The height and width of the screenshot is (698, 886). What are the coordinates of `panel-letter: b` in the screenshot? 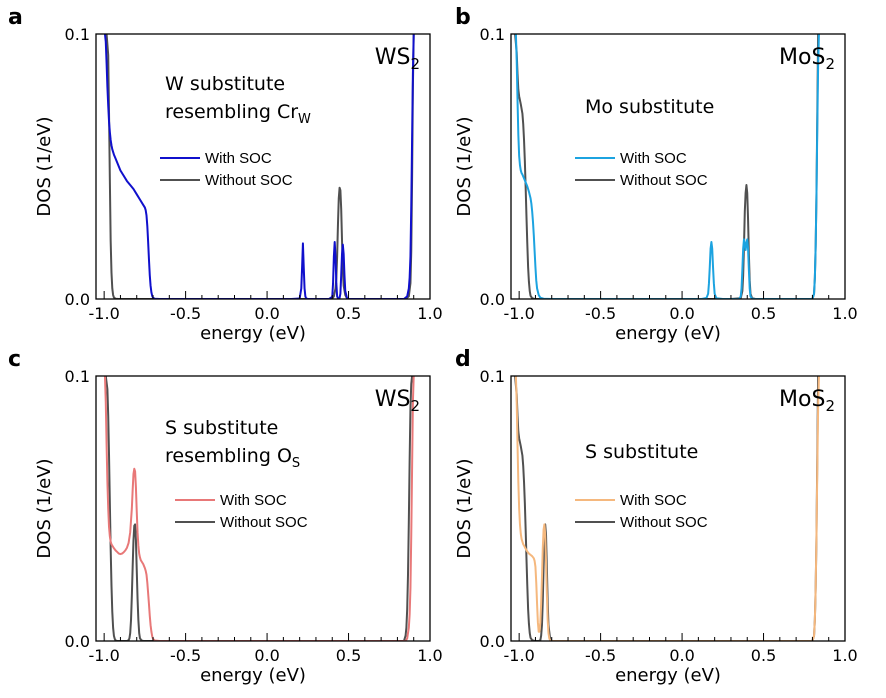 It's located at (463, 17).